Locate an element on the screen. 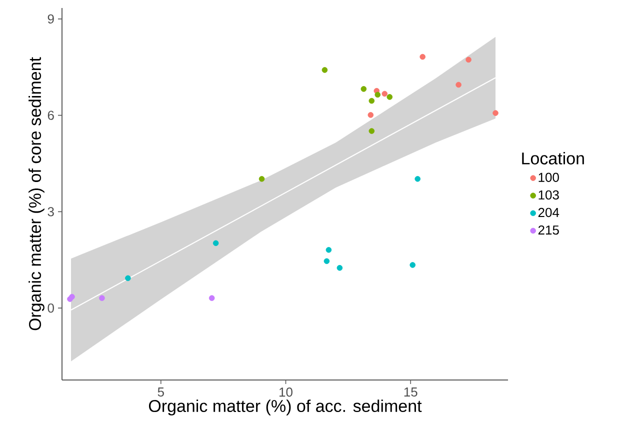 This screenshot has width=628, height=428. x-tick-label: 10 is located at coordinates (286, 392).